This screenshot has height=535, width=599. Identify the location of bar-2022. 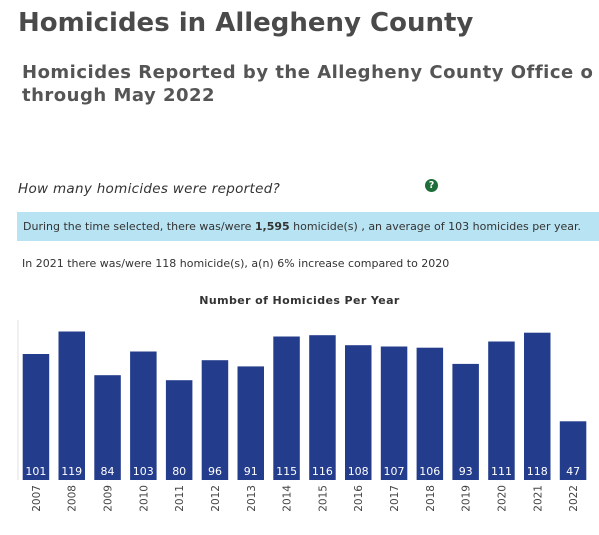
(573, 450).